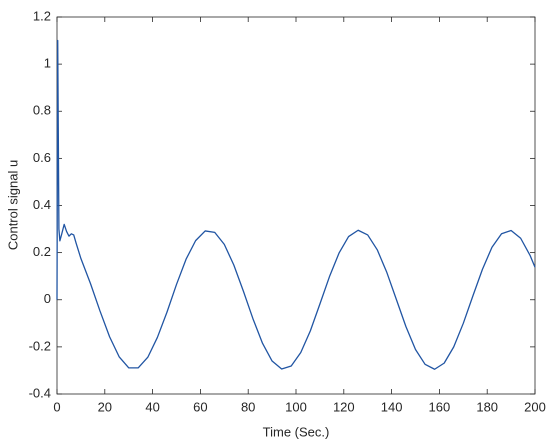 Image resolution: width=550 pixels, height=445 pixels. What do you see at coordinates (42, 204) in the screenshot?
I see `y-tick-label: 0.4` at bounding box center [42, 204].